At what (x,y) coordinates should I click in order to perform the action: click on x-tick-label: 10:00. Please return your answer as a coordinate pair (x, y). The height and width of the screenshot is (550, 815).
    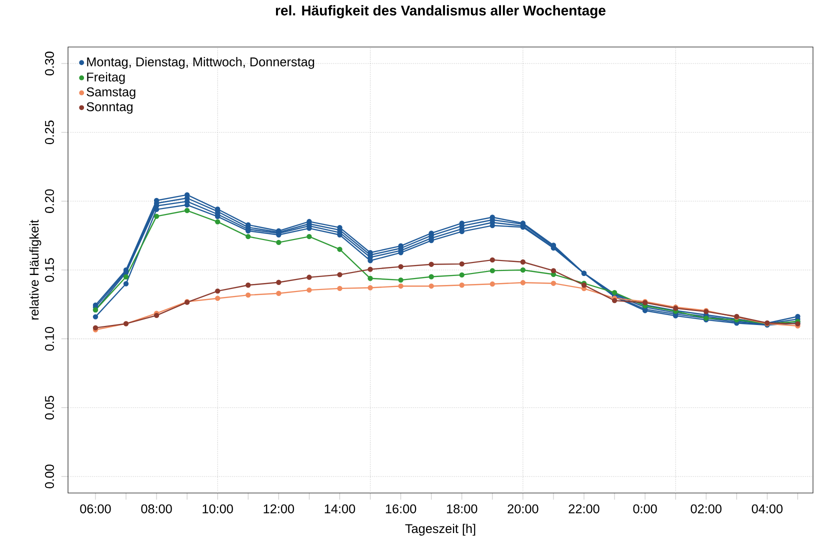
    Looking at the image, I should click on (217, 509).